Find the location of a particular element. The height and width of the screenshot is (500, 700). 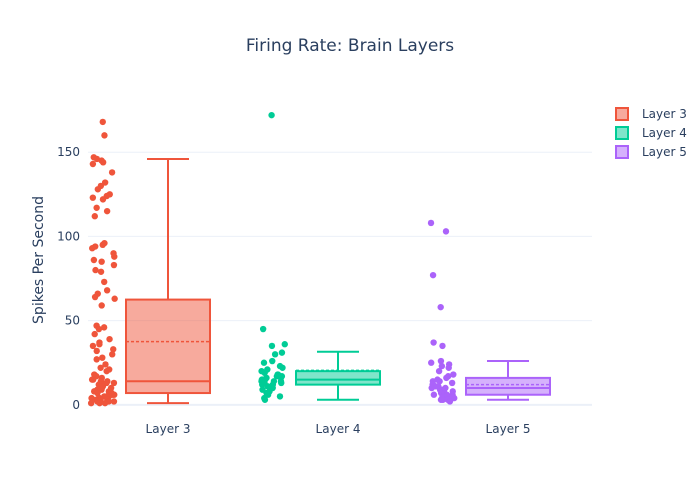

y-tick-label: 100 is located at coordinates (68, 236).